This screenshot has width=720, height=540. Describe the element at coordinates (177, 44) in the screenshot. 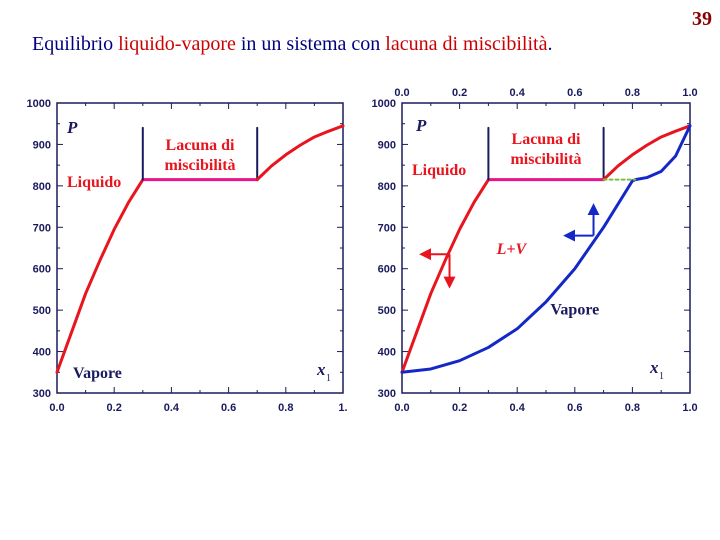

I see `title-segment: liquido-vapore` at that location.